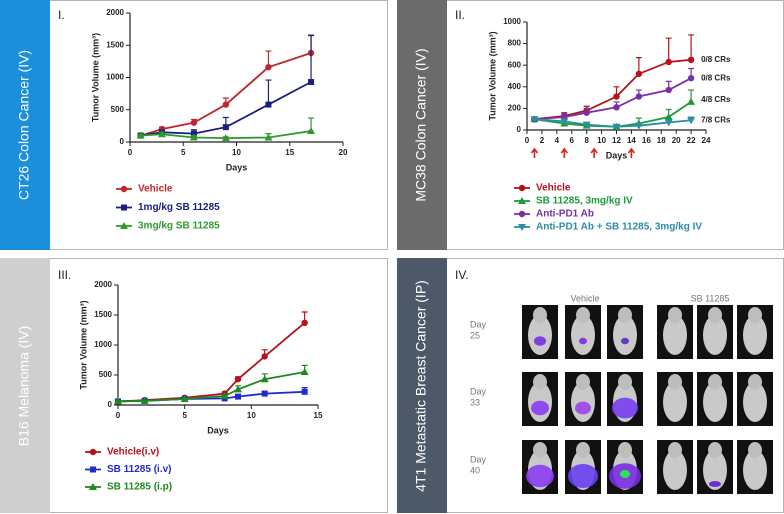 This screenshot has height=514, width=784. What do you see at coordinates (475, 335) in the screenshot?
I see `row-label: 25` at bounding box center [475, 335].